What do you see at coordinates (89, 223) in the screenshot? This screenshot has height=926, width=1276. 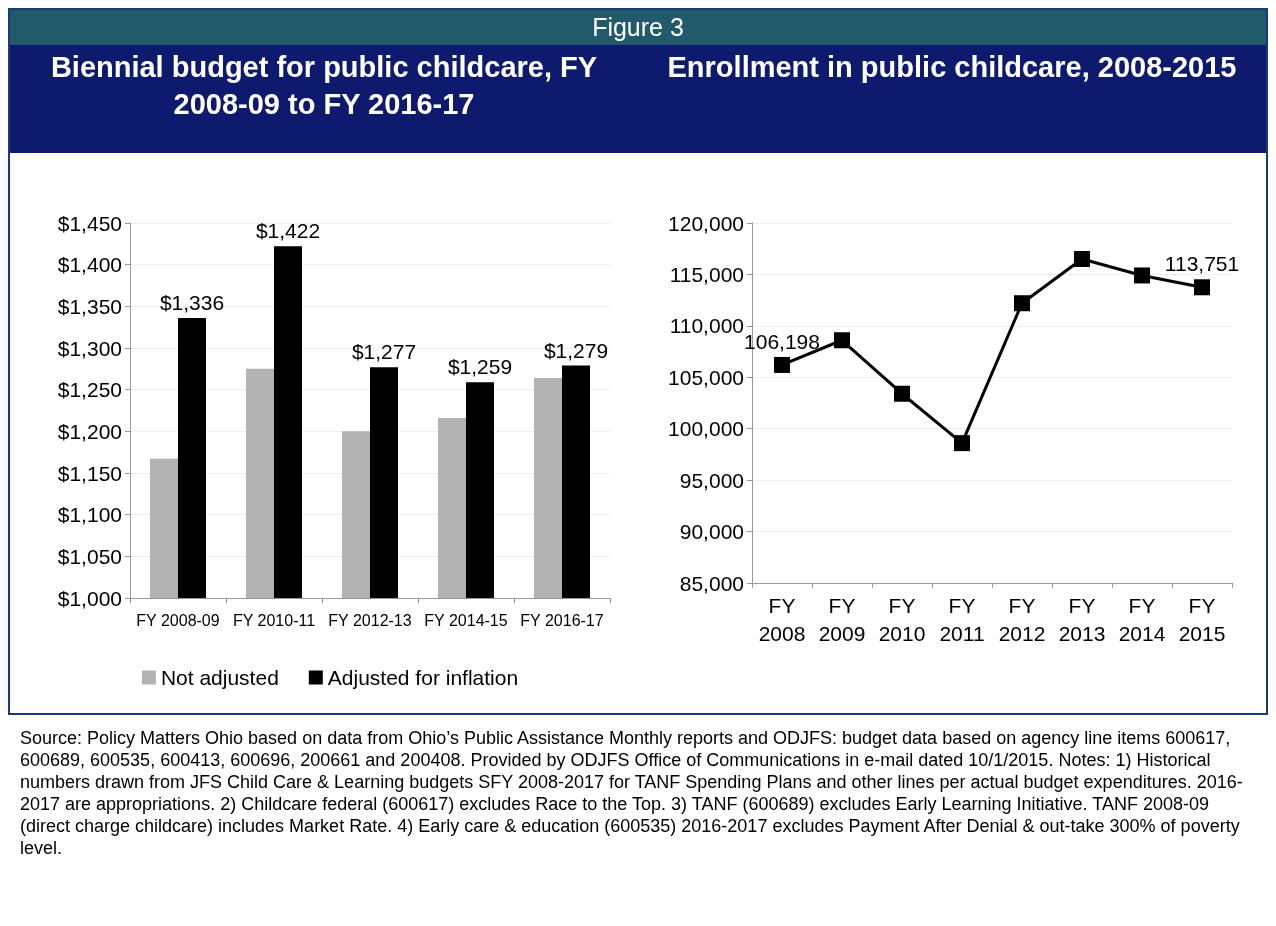 I see `y-tick-label: $1,450` at bounding box center [89, 223].